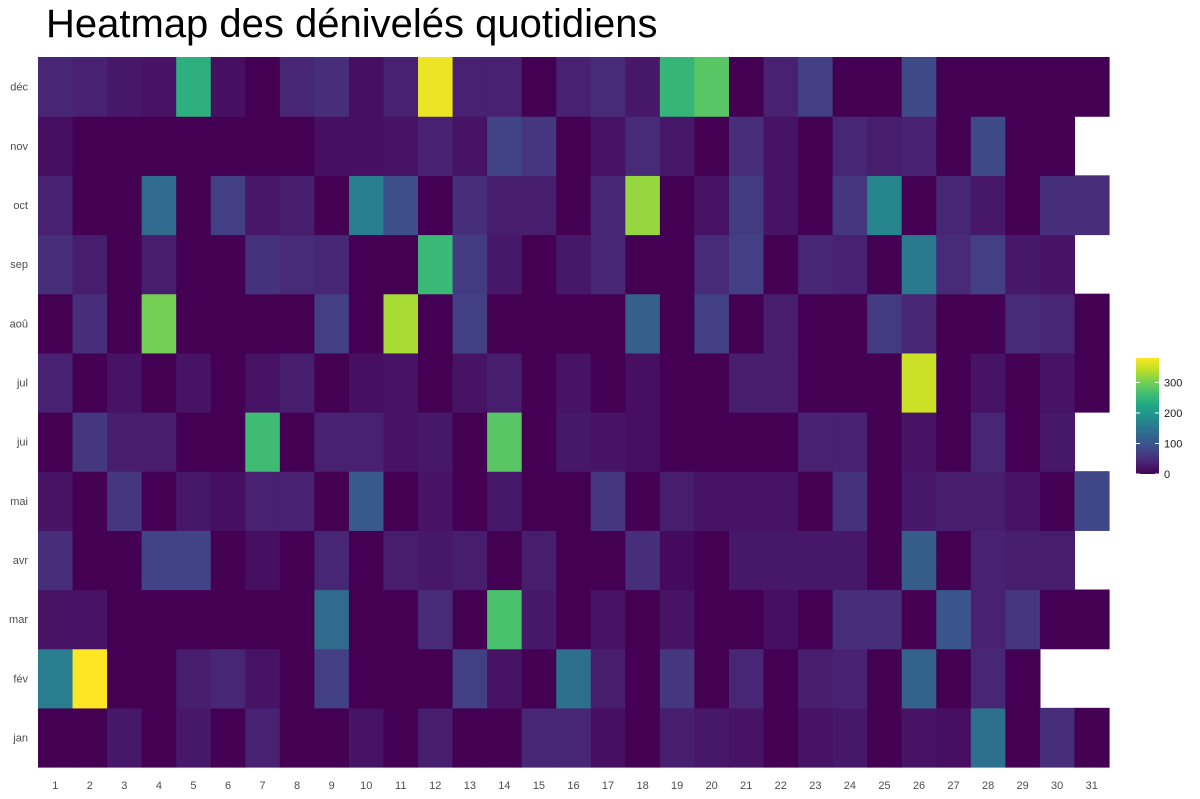  I want to click on heatmap-cell-déc-5, so click(194, 87).